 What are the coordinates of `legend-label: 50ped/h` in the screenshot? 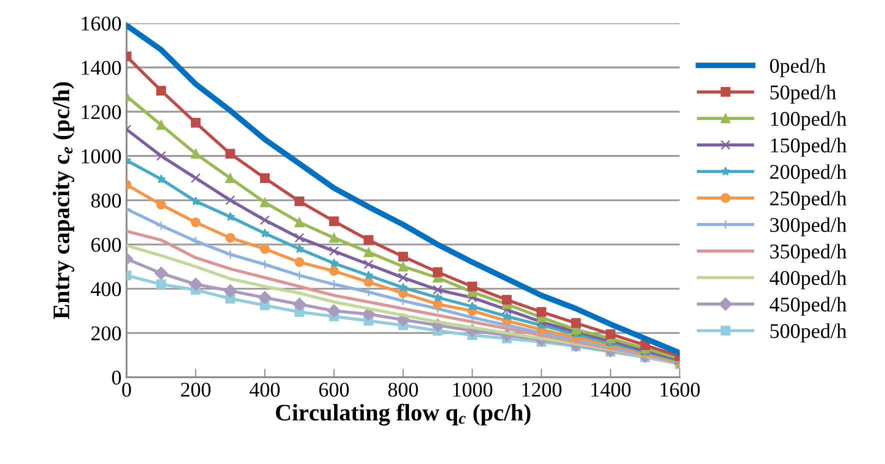 It's located at (803, 94).